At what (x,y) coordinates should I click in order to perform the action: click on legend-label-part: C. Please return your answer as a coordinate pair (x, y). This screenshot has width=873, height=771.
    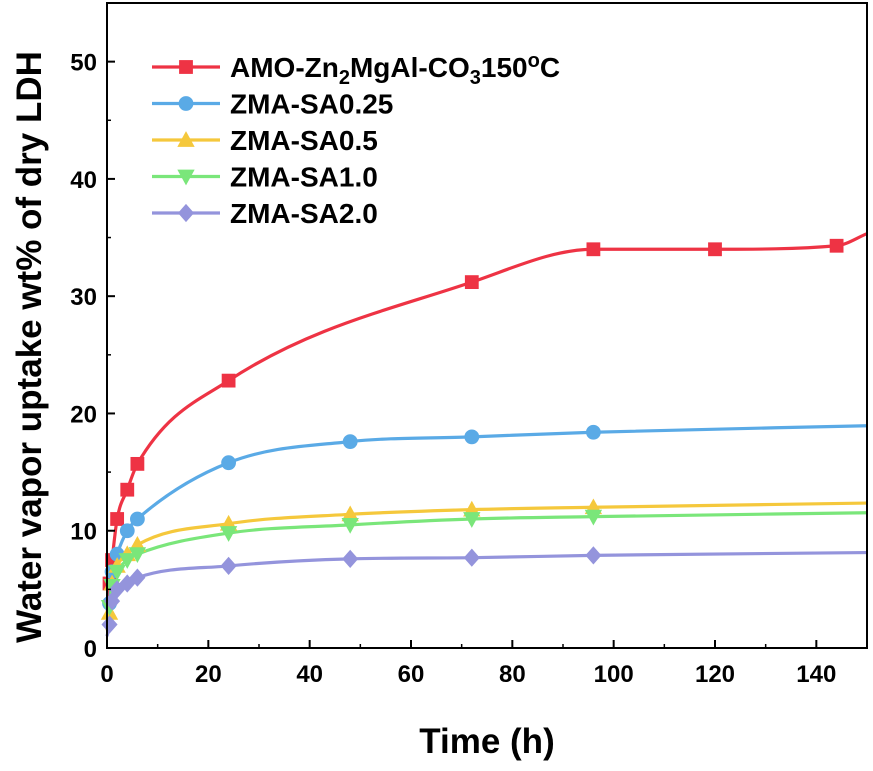
    Looking at the image, I should click on (550, 67).